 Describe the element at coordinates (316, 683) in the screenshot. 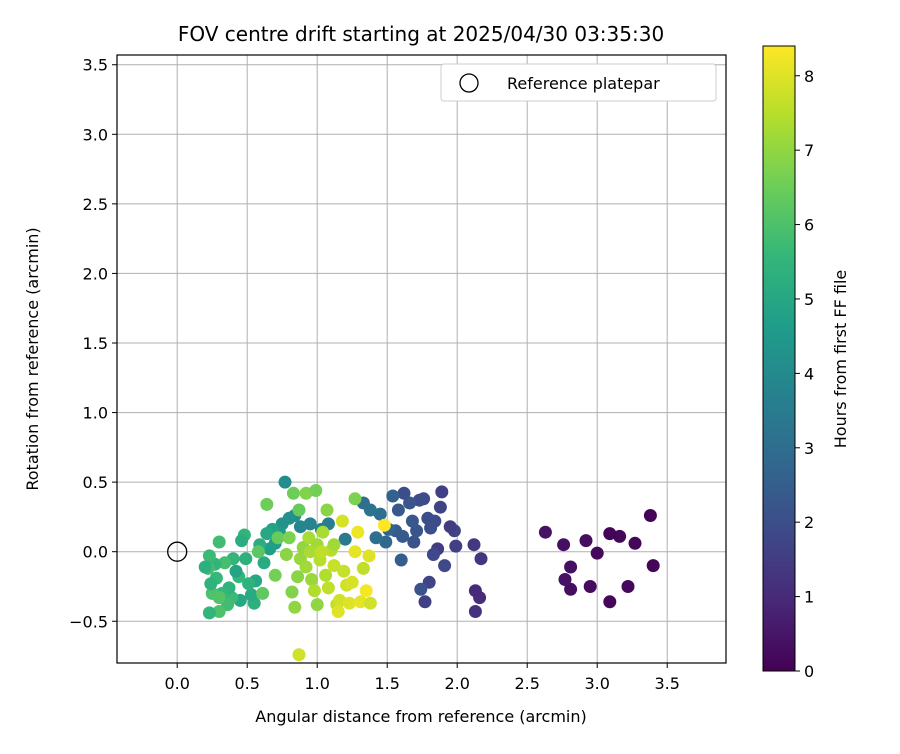

I see `x-tick-label: 1.0` at that location.